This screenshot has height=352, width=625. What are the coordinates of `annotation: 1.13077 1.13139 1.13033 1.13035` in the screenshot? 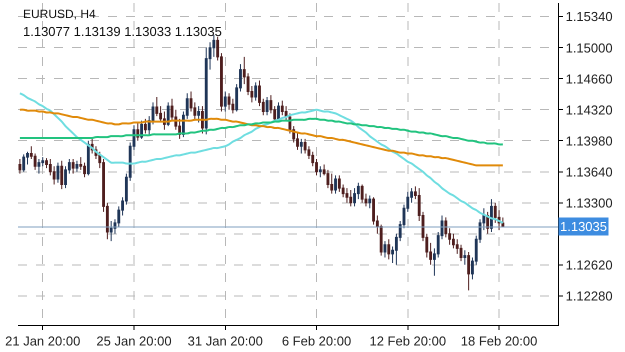 It's located at (122, 31).